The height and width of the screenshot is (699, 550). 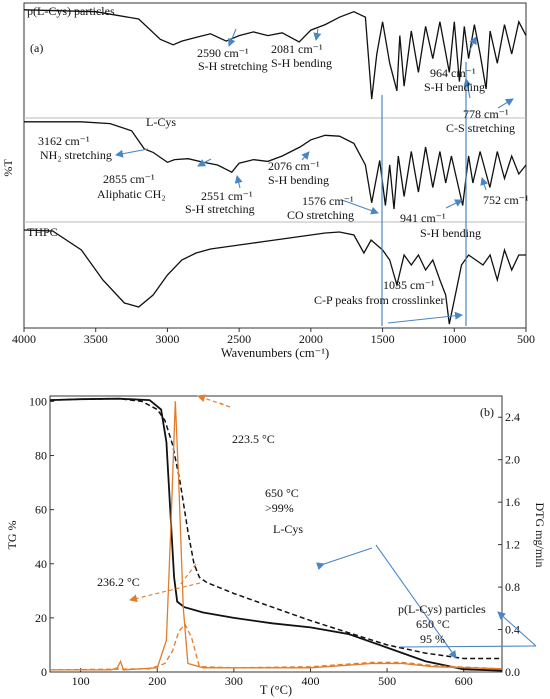 What do you see at coordinates (409, 285) in the screenshot?
I see `ftir-annot-1035: 1035 cm⁻¹` at bounding box center [409, 285].